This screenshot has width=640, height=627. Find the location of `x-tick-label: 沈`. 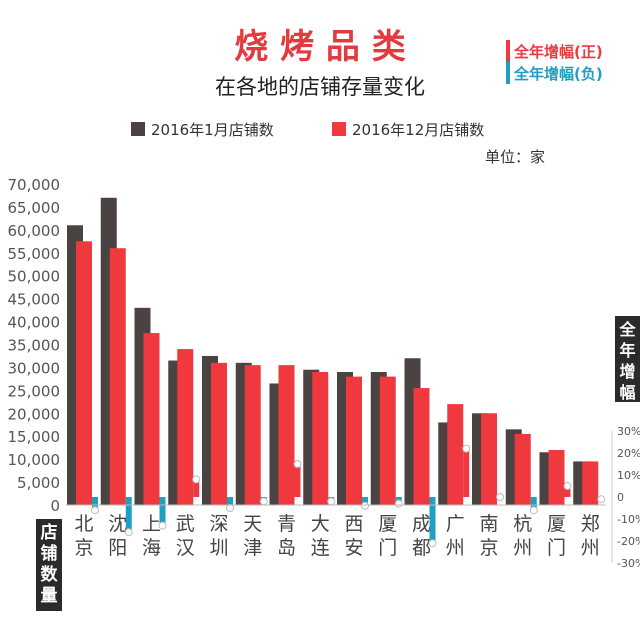

x-tick-label: 沈 is located at coordinates (117, 524).